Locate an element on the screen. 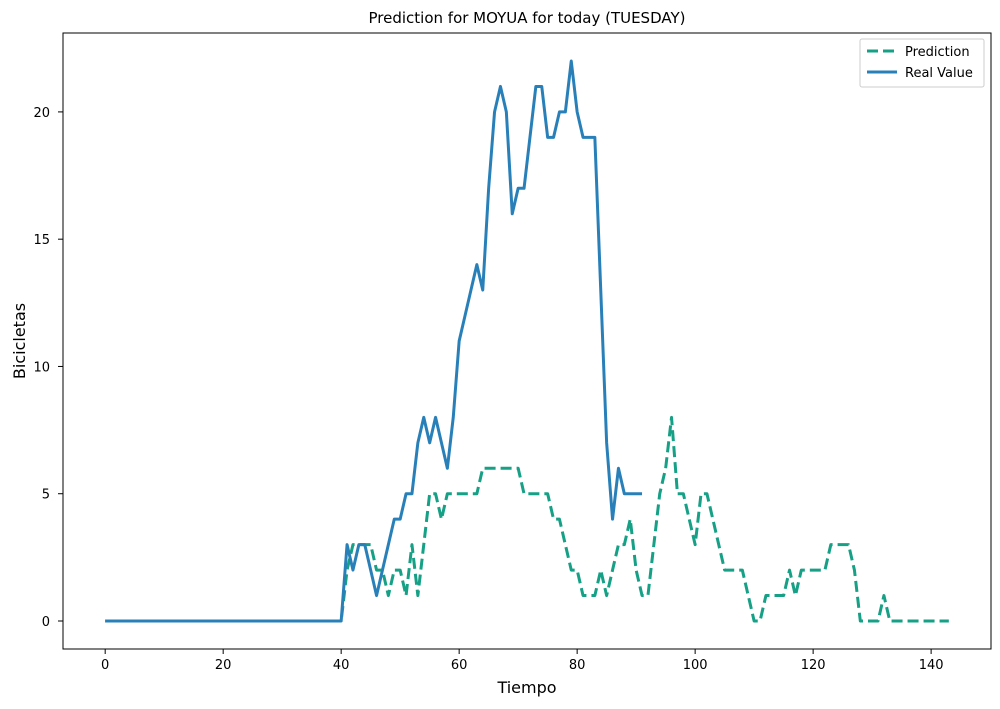  y-tick-label: 10 is located at coordinates (41, 367).